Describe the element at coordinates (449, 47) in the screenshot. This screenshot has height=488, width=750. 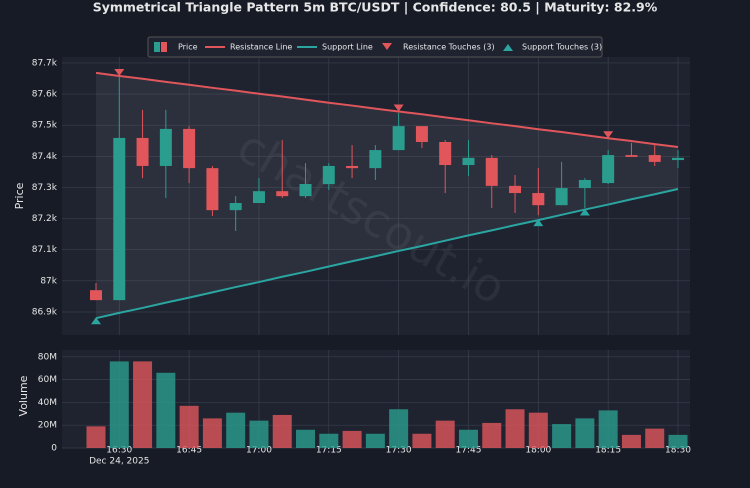
I see `legend-label: Resistance Touches (3)` at that location.